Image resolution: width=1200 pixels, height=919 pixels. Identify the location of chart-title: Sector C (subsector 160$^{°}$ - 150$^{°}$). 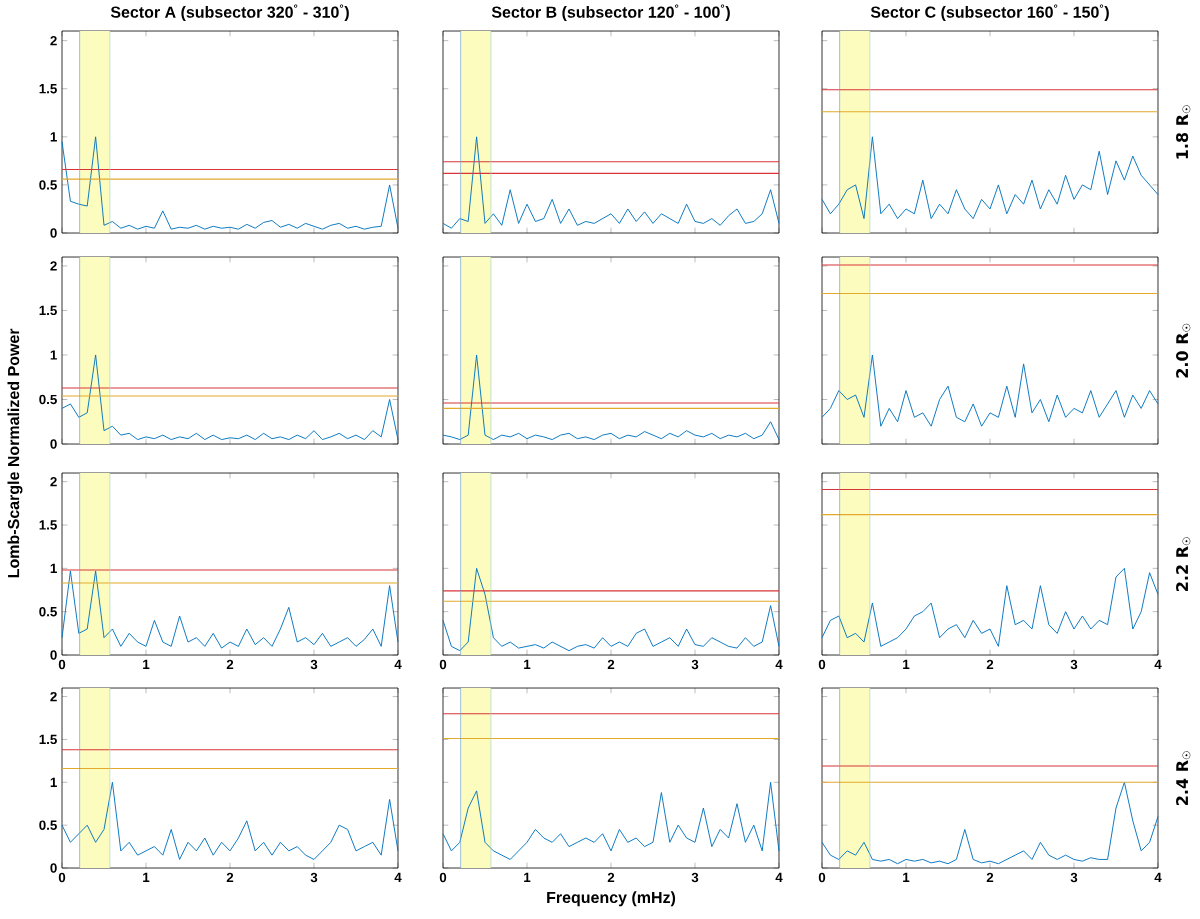
(989, 12).